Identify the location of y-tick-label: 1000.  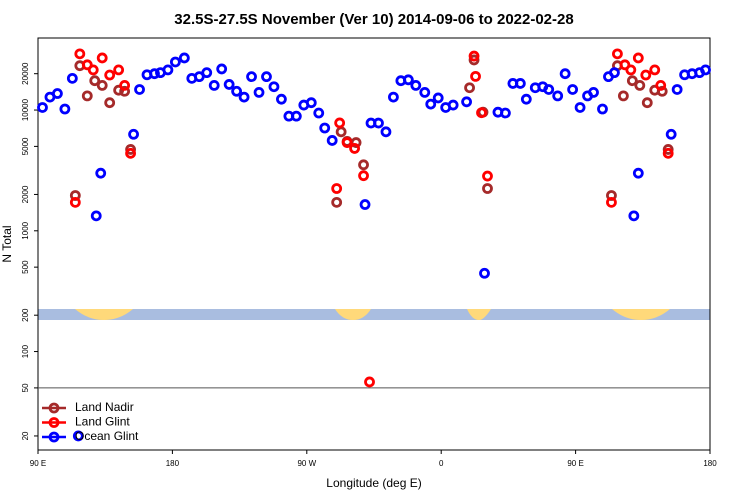
(25, 230).